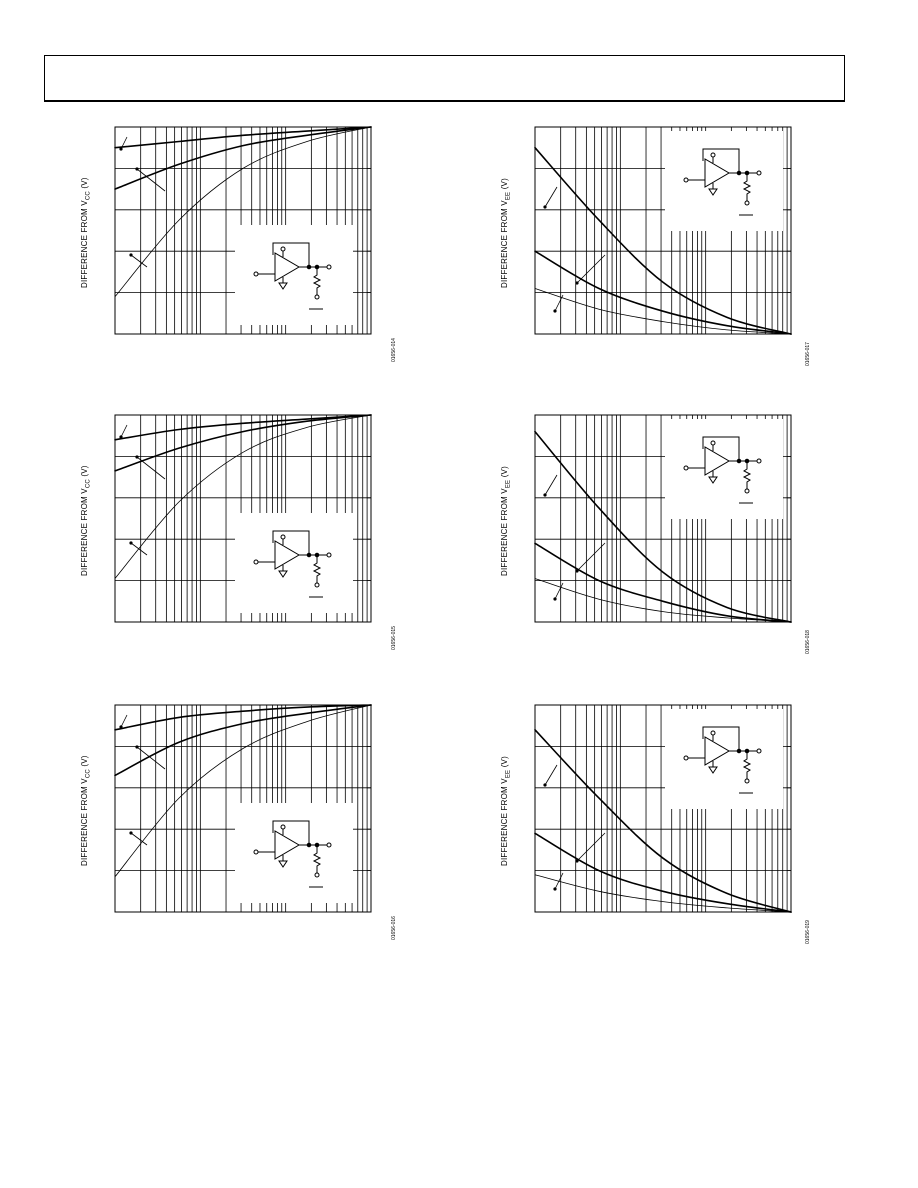 The image size is (918, 1188). I want to click on chart-panel-vcc-2: DIFFERENCE FROM VCC (V) 01656-015, so click(228, 548).